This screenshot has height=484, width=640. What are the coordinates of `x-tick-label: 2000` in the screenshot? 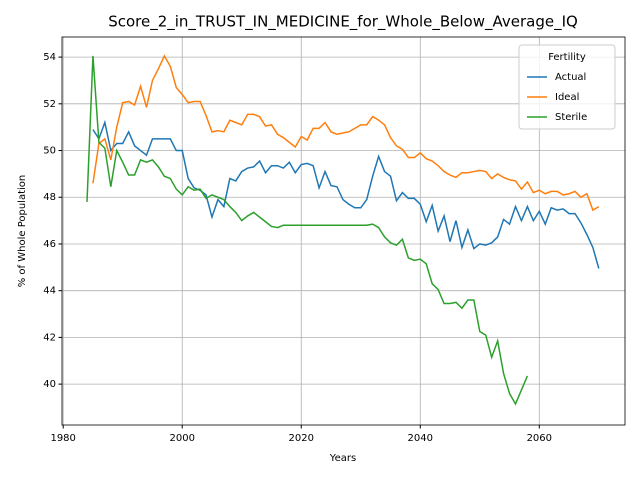 It's located at (181, 438).